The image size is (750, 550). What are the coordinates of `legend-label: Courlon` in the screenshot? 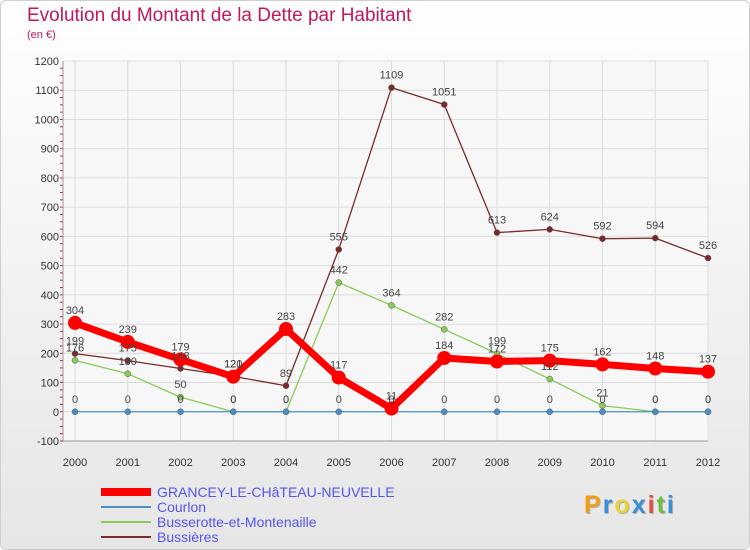 It's located at (182, 507).